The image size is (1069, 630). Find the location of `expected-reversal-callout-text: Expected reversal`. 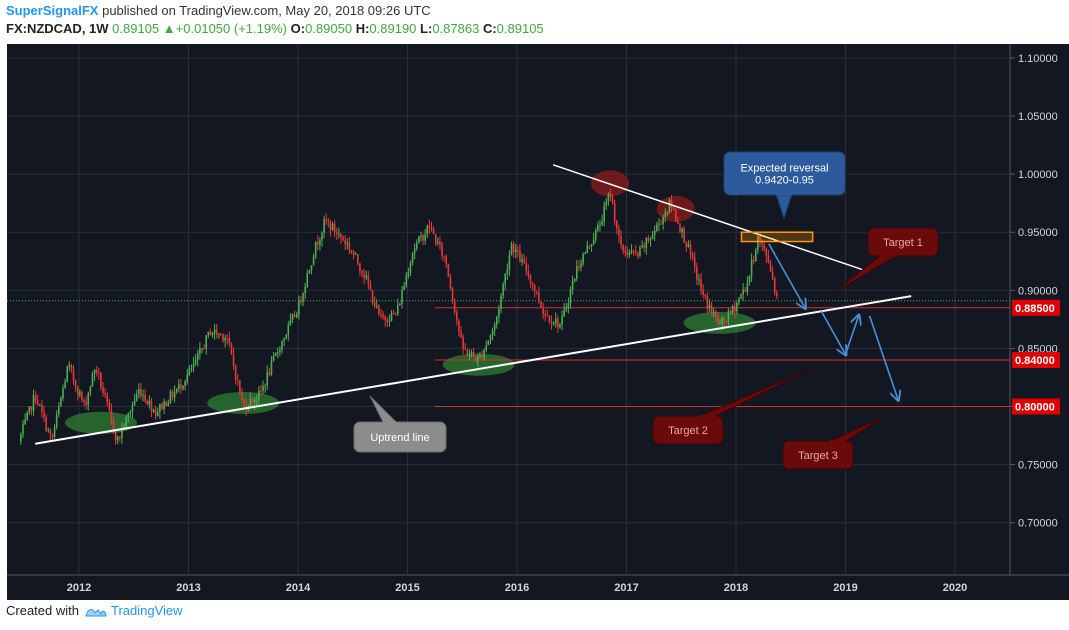

expected-reversal-callout-text: Expected reversal is located at coordinates (784, 169).